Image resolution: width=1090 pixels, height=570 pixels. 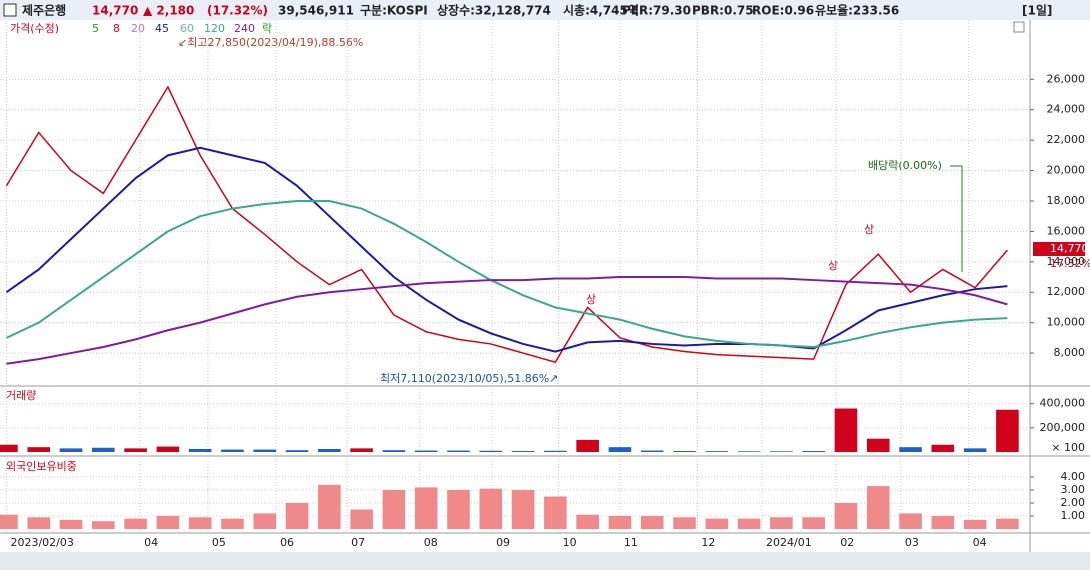 What do you see at coordinates (507, 320) in the screenshot?
I see `price-line` at bounding box center [507, 320].